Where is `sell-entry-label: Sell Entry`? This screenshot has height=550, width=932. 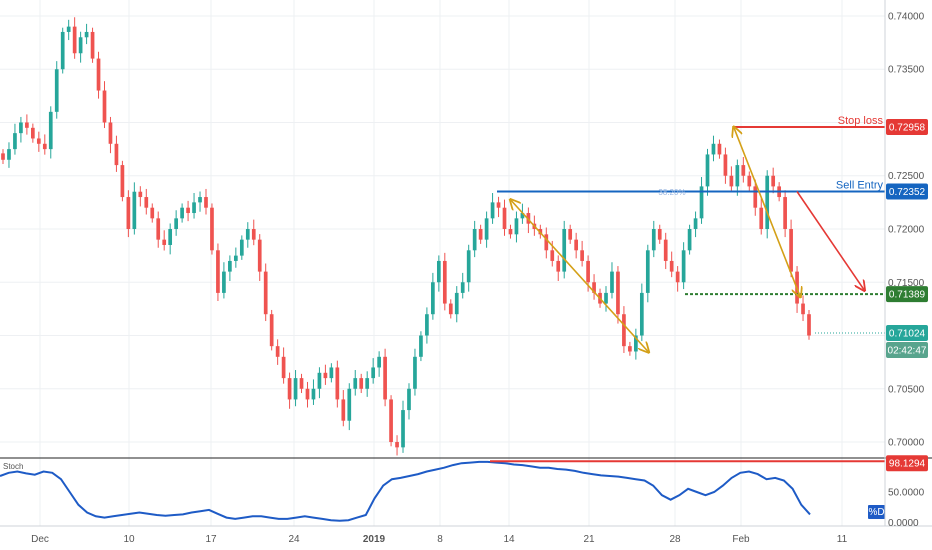 sell-entry-label: Sell Entry is located at coordinates (860, 186).